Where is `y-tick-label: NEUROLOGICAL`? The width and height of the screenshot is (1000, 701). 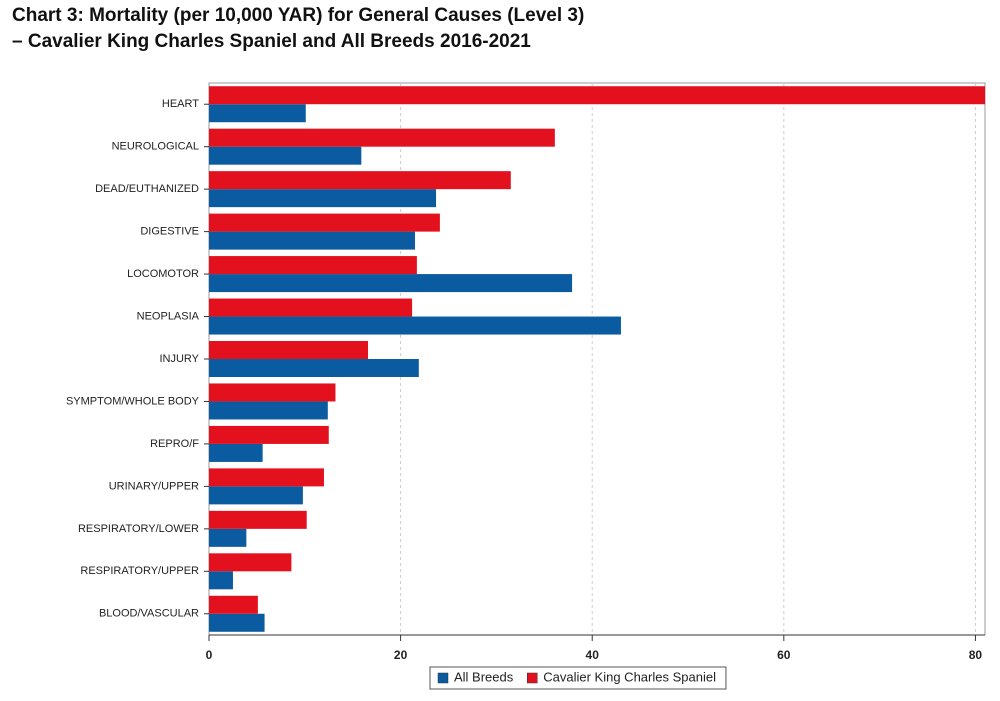
y-tick-label: NEUROLOGICAL is located at coordinates (155, 147).